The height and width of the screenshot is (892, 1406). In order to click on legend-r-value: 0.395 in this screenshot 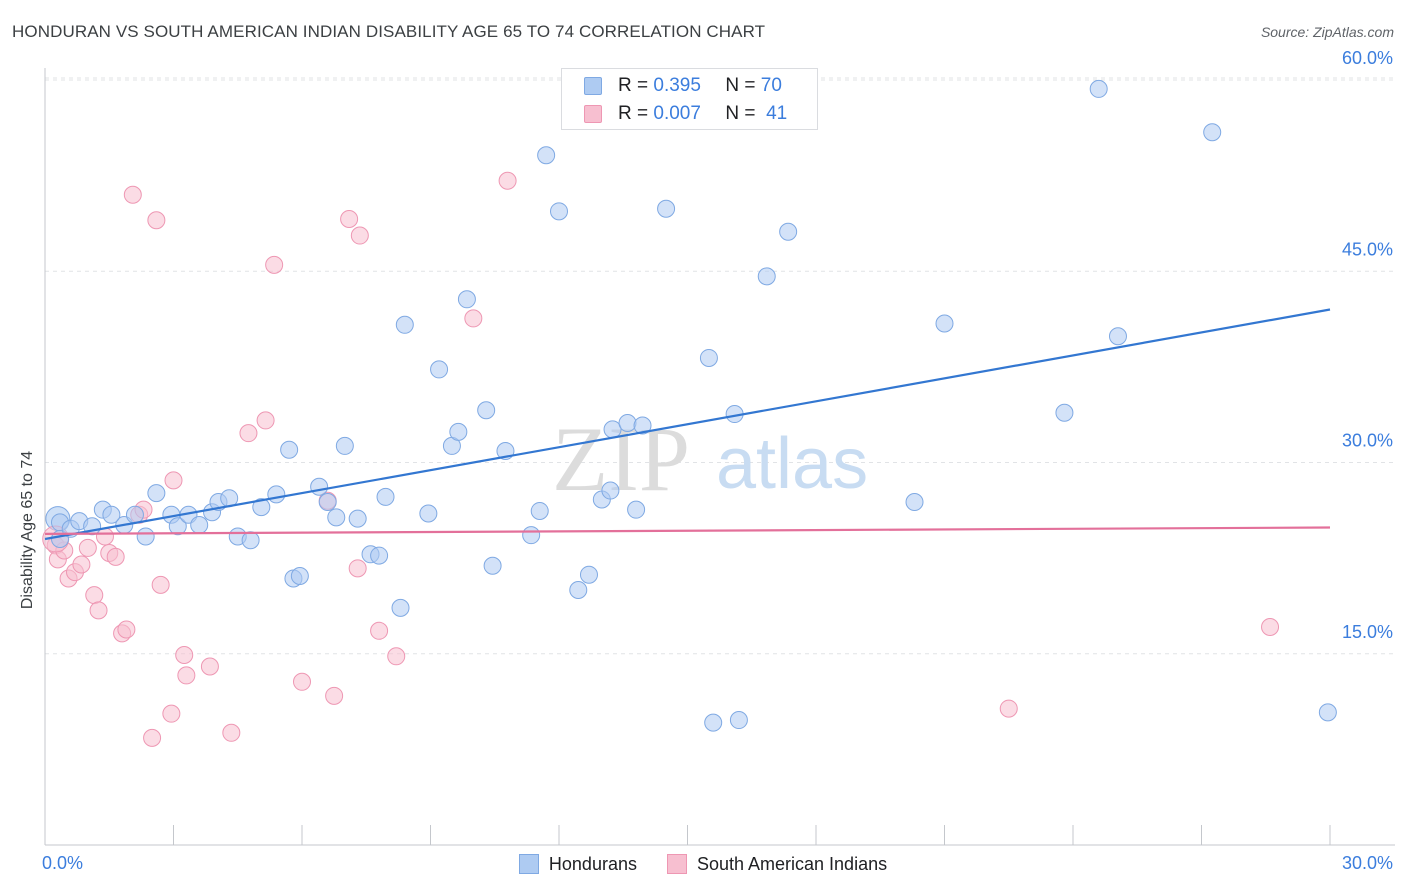, I will do `click(677, 85)`.